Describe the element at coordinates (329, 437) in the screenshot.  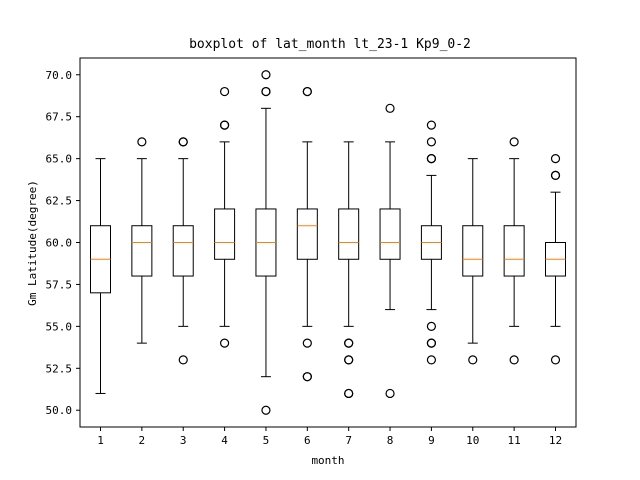
I see `x-axis: 1 2 3 4 5 6 7 8 9 10 11 12` at that location.